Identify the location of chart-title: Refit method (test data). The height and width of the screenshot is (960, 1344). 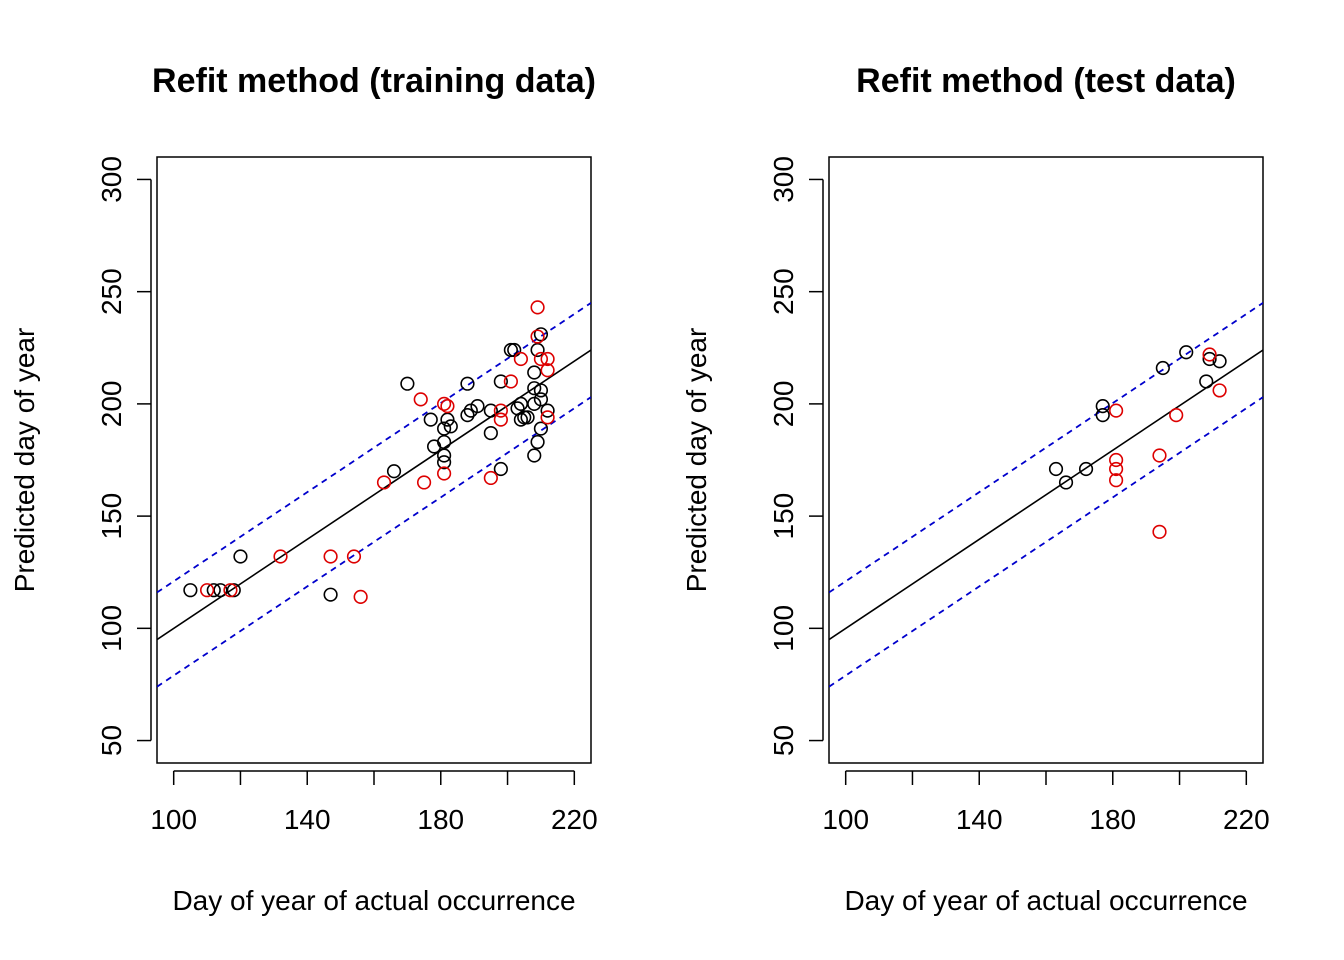
(1046, 81).